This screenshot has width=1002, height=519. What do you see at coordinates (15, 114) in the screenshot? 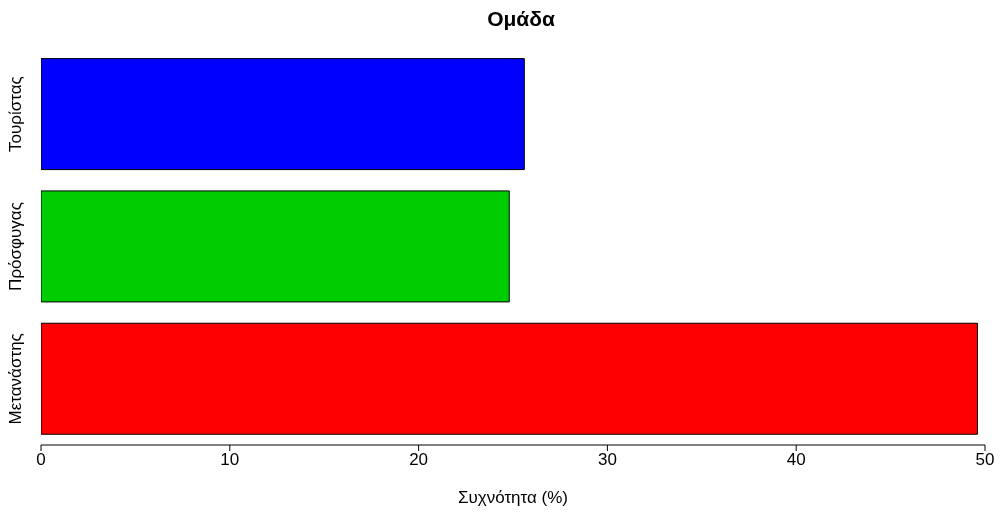
I see `y-tick-label: Τουρίστας` at bounding box center [15, 114].